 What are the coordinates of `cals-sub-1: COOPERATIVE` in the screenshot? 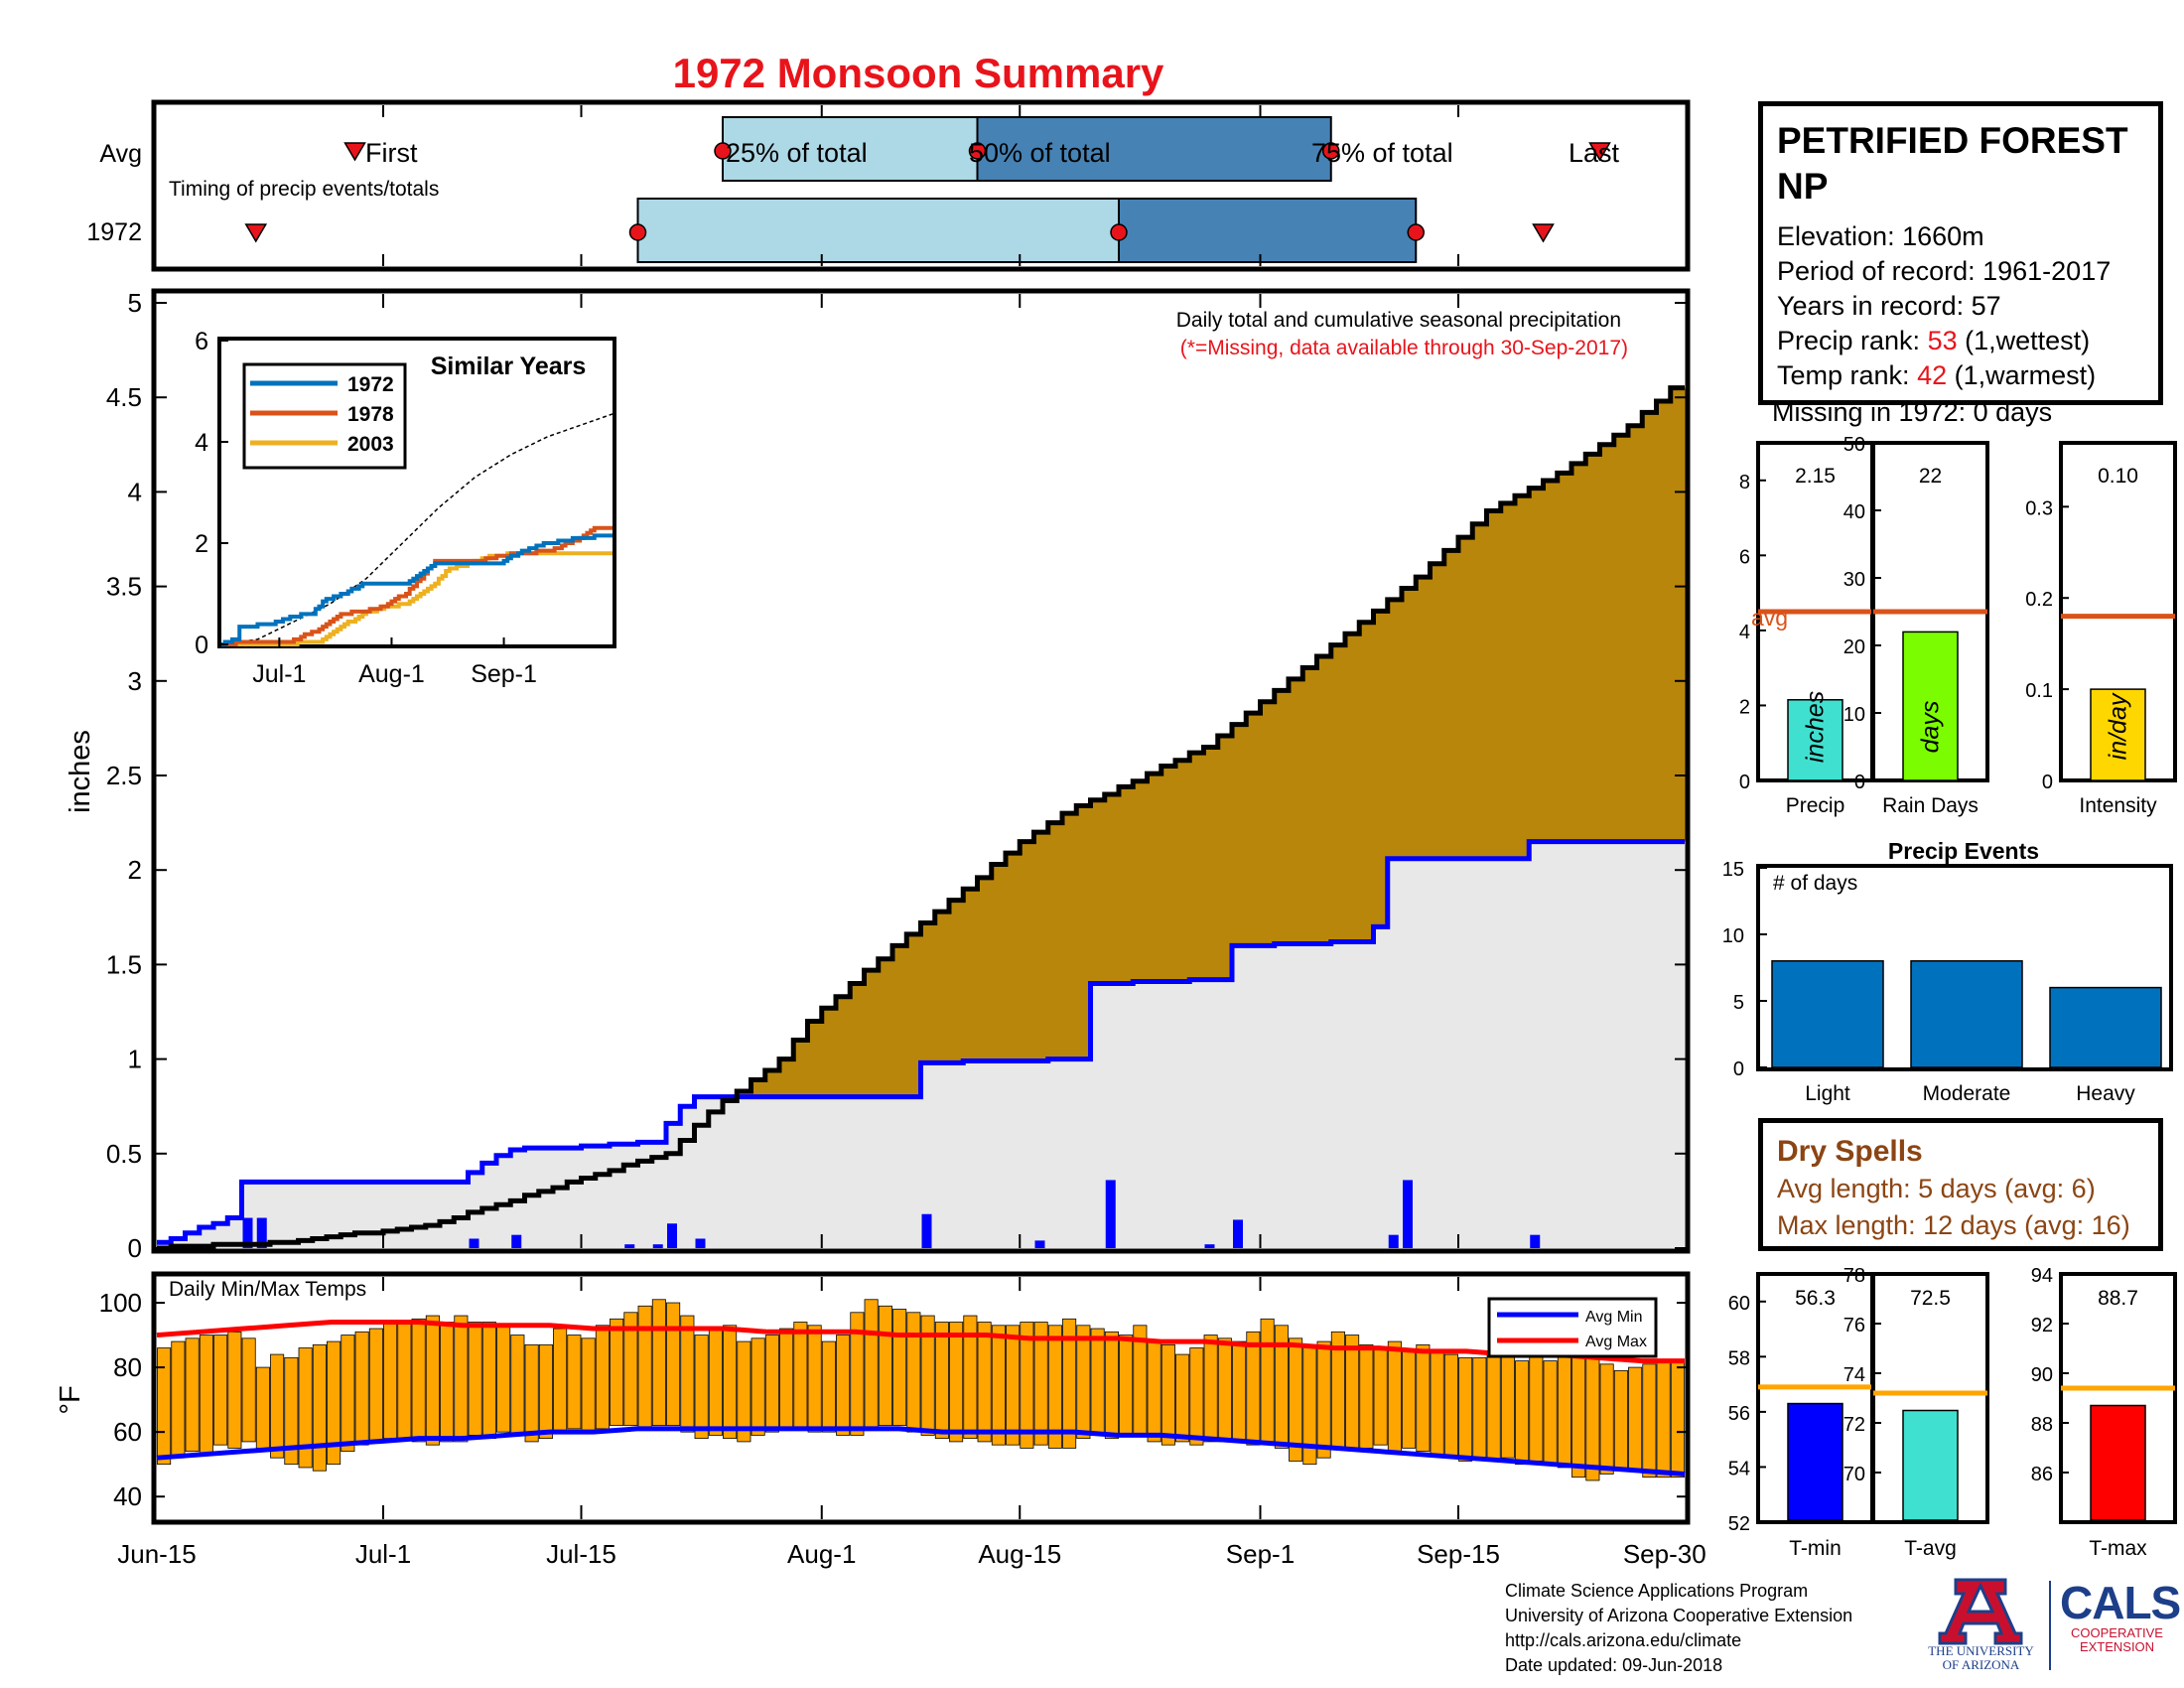 It's located at (2117, 1632).